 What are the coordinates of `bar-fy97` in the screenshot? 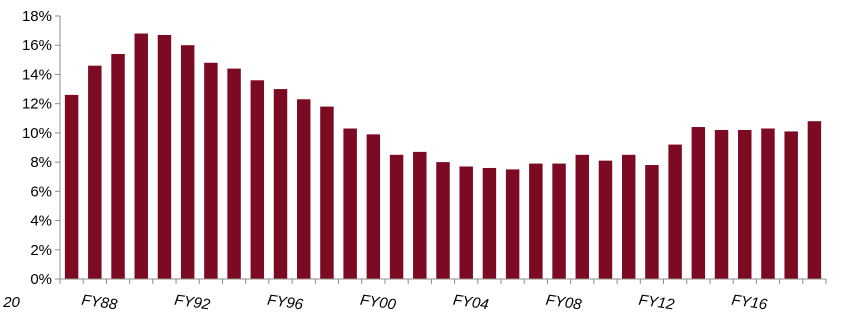 It's located at (304, 189).